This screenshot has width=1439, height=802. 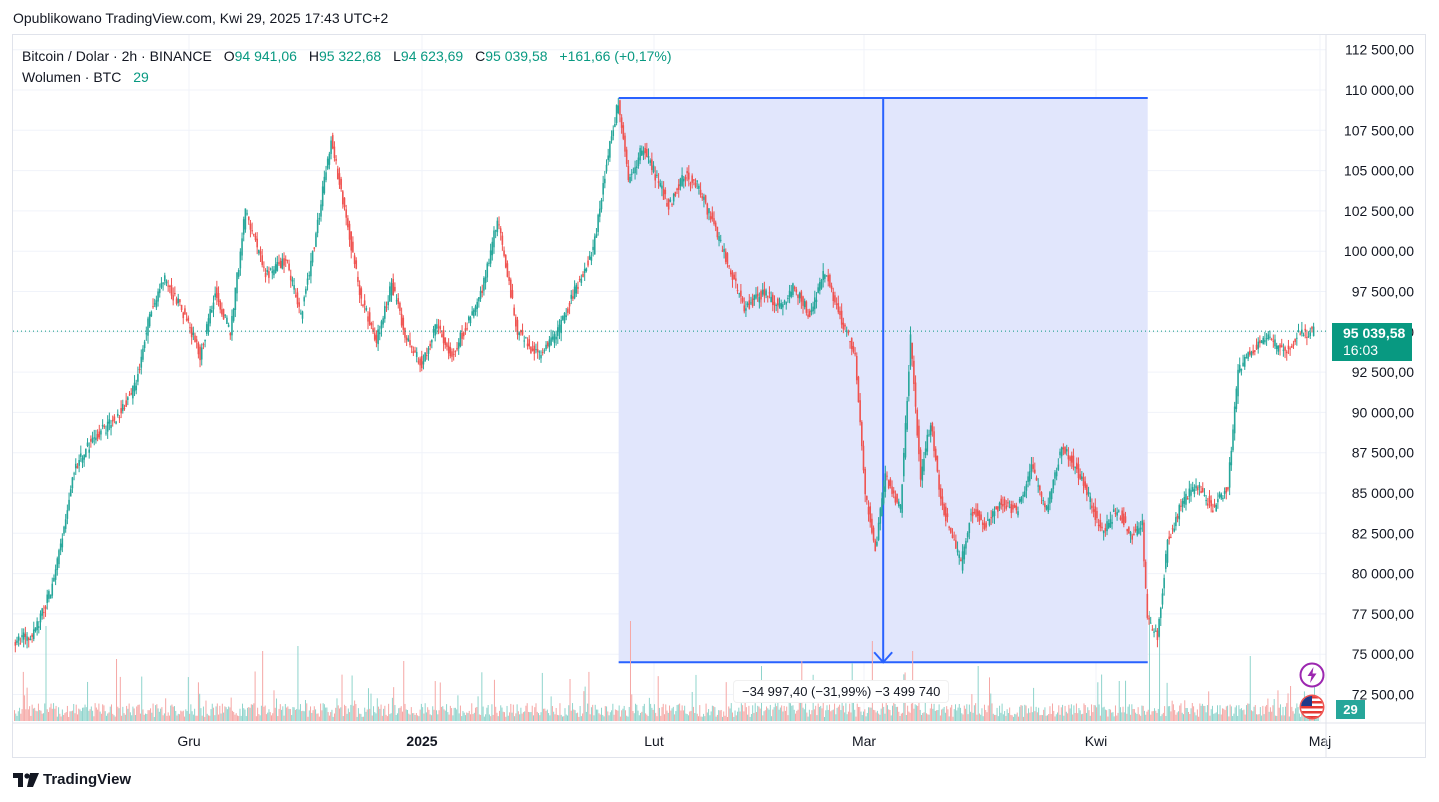 What do you see at coordinates (1312, 675) in the screenshot?
I see `lightning-icon` at bounding box center [1312, 675].